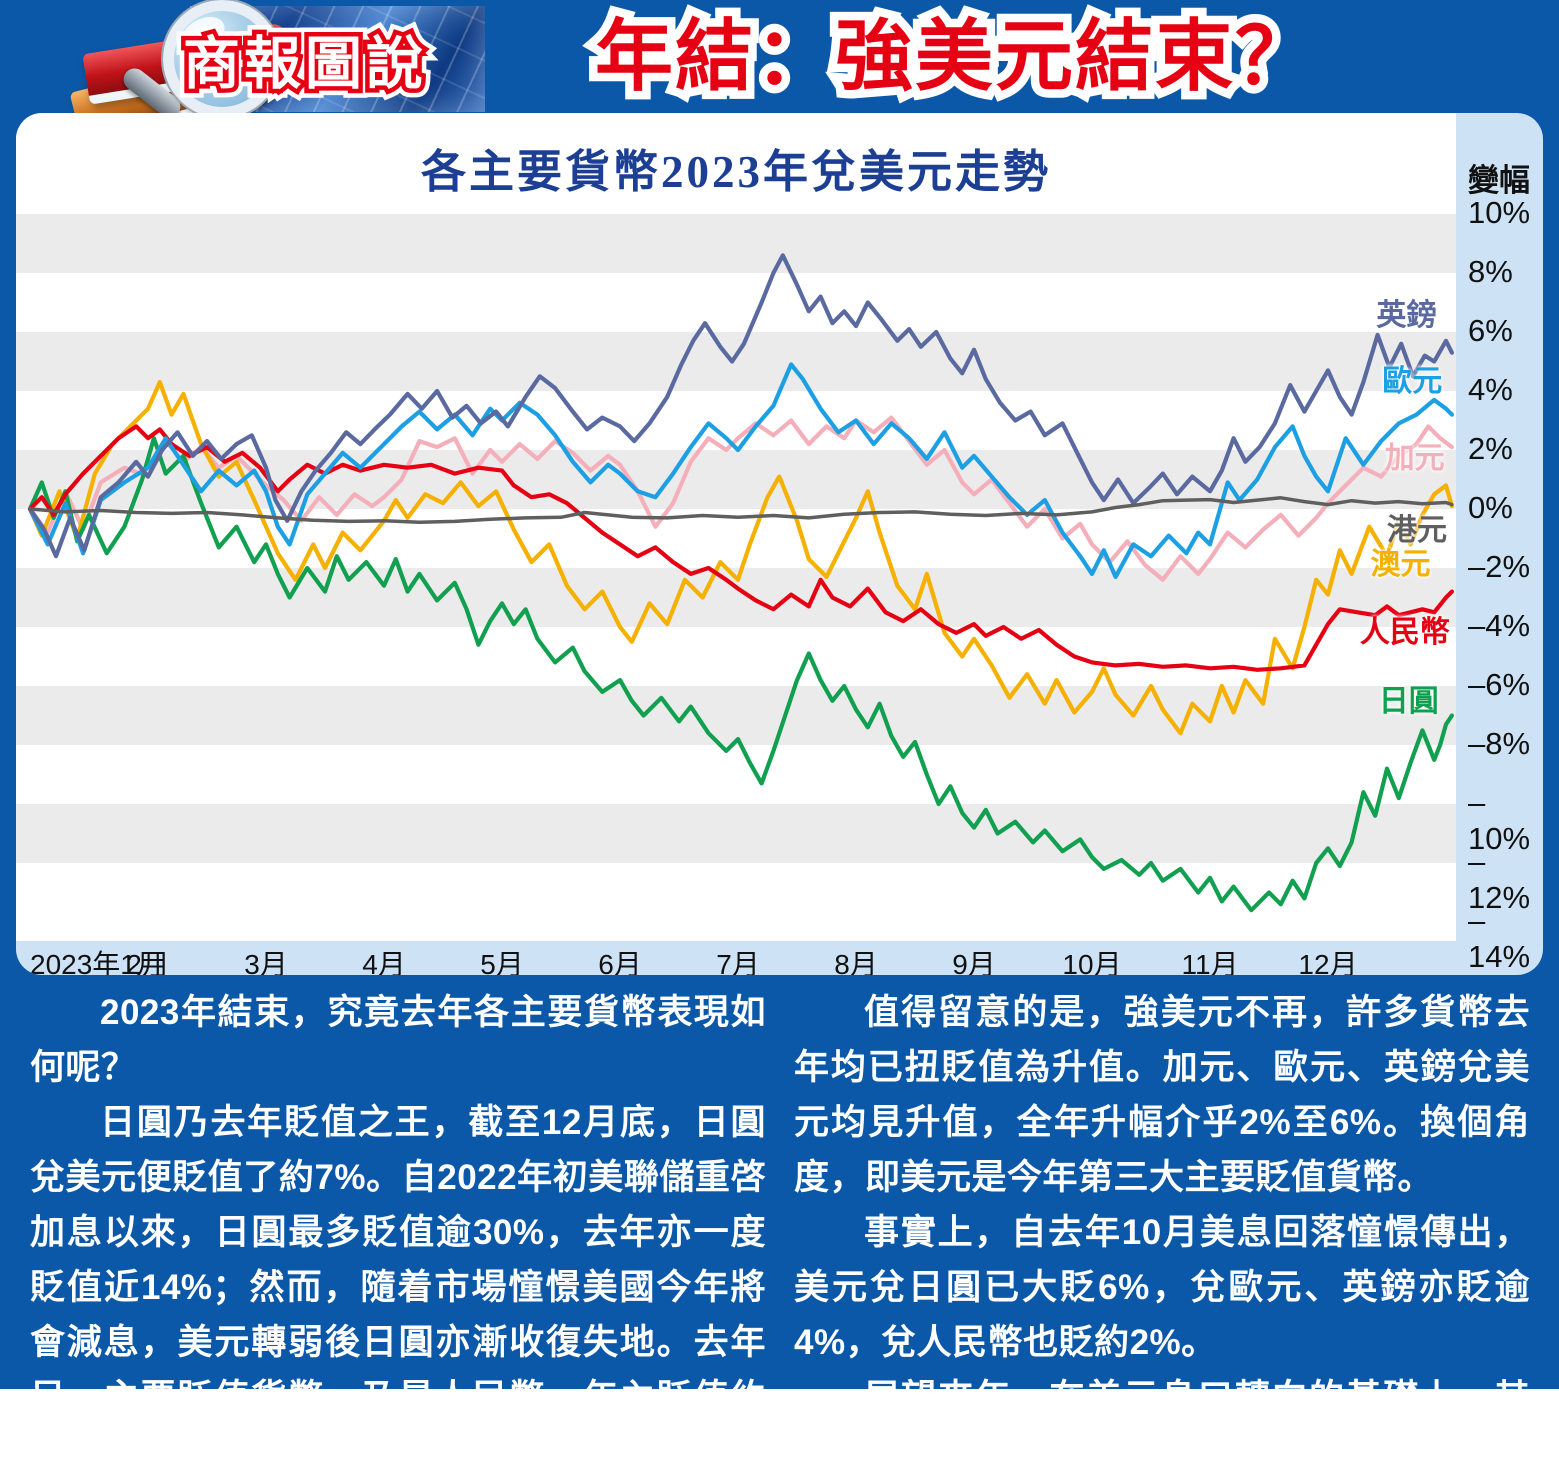 The image size is (1559, 1480). Describe the element at coordinates (1406, 315) in the screenshot. I see `gbp-label: 英鎊` at that location.